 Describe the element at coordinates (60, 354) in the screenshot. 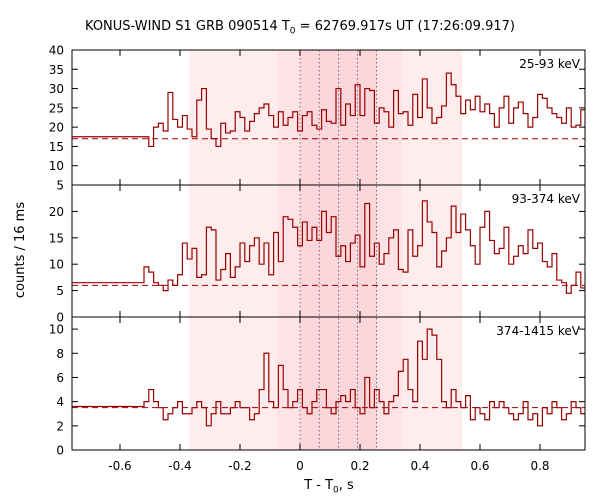

I see `y-tick-label: 8` at that location.